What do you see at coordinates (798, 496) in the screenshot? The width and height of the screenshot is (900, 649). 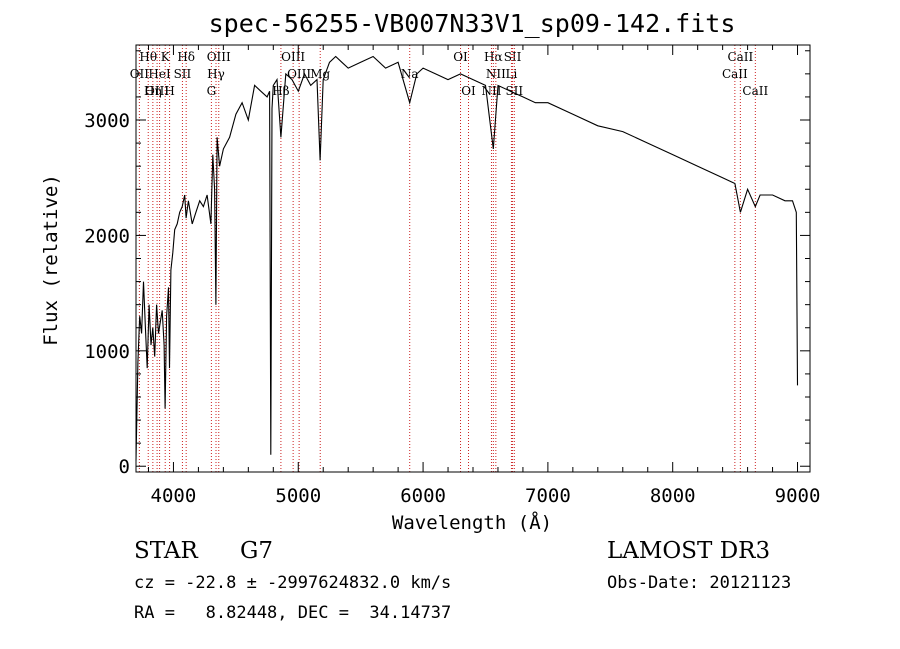 I see `x-tick-label: 9000` at bounding box center [798, 496].